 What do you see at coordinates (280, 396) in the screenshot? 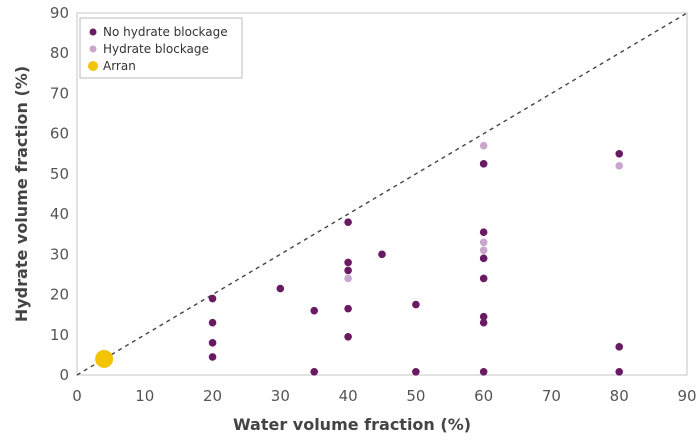
I see `x-tick-label: 30` at bounding box center [280, 396].